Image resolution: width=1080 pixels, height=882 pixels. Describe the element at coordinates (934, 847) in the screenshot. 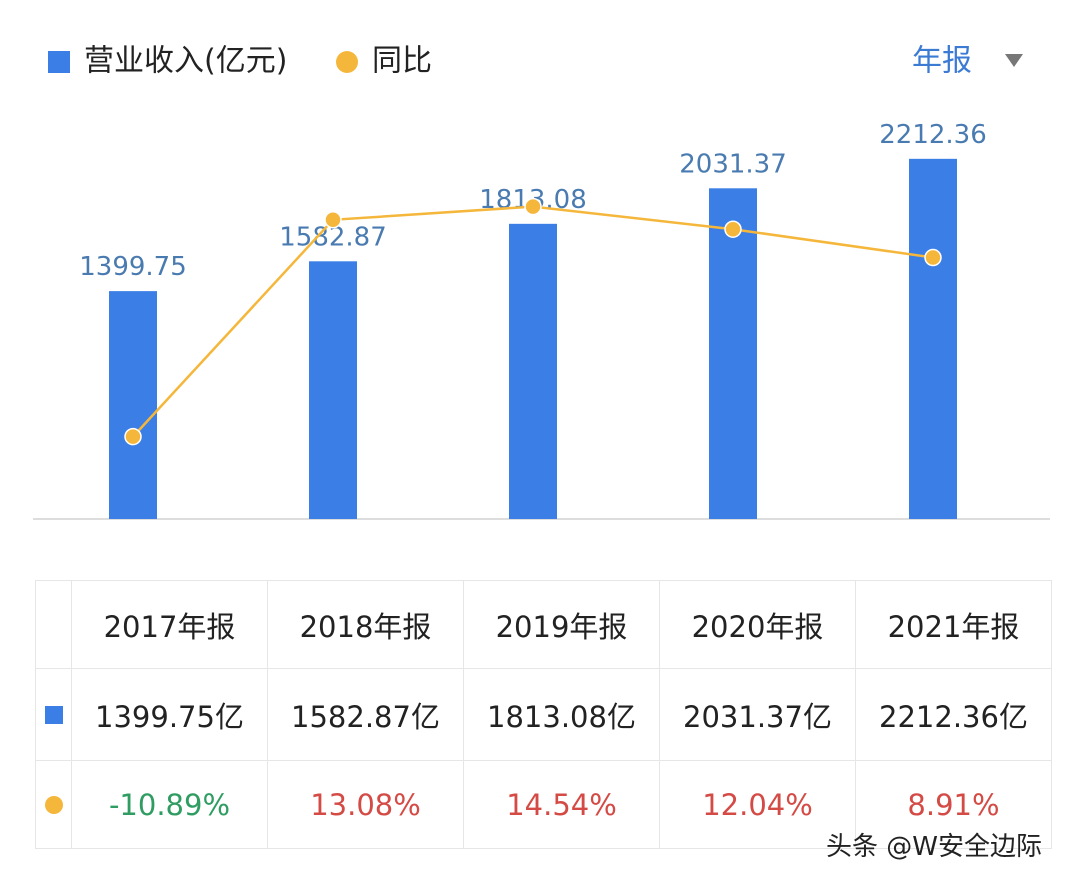

I see `watermark: 头条 @W安全边际` at that location.